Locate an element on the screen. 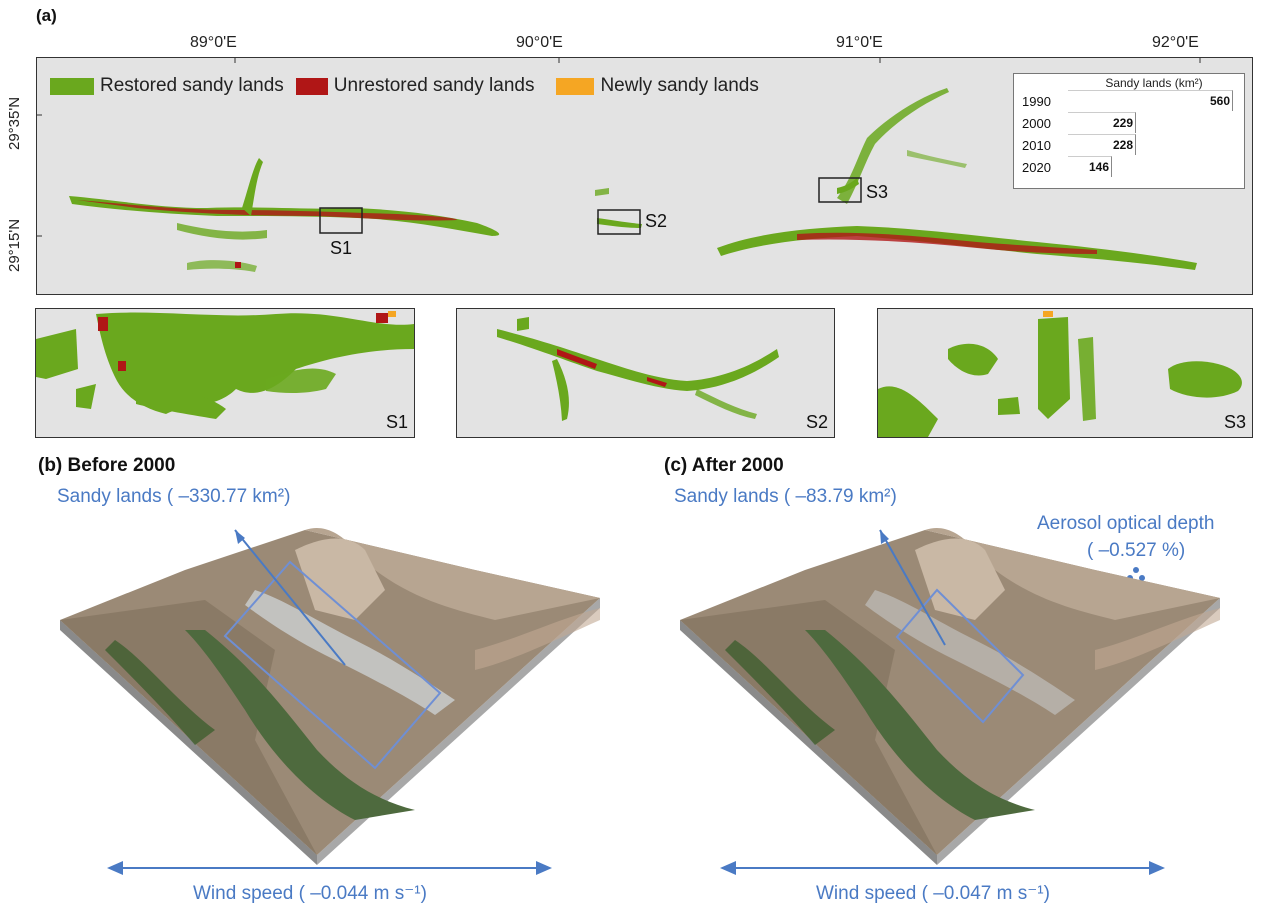 This screenshot has height=914, width=1265. legend-newly-label: Newly sandy lands is located at coordinates (679, 85).